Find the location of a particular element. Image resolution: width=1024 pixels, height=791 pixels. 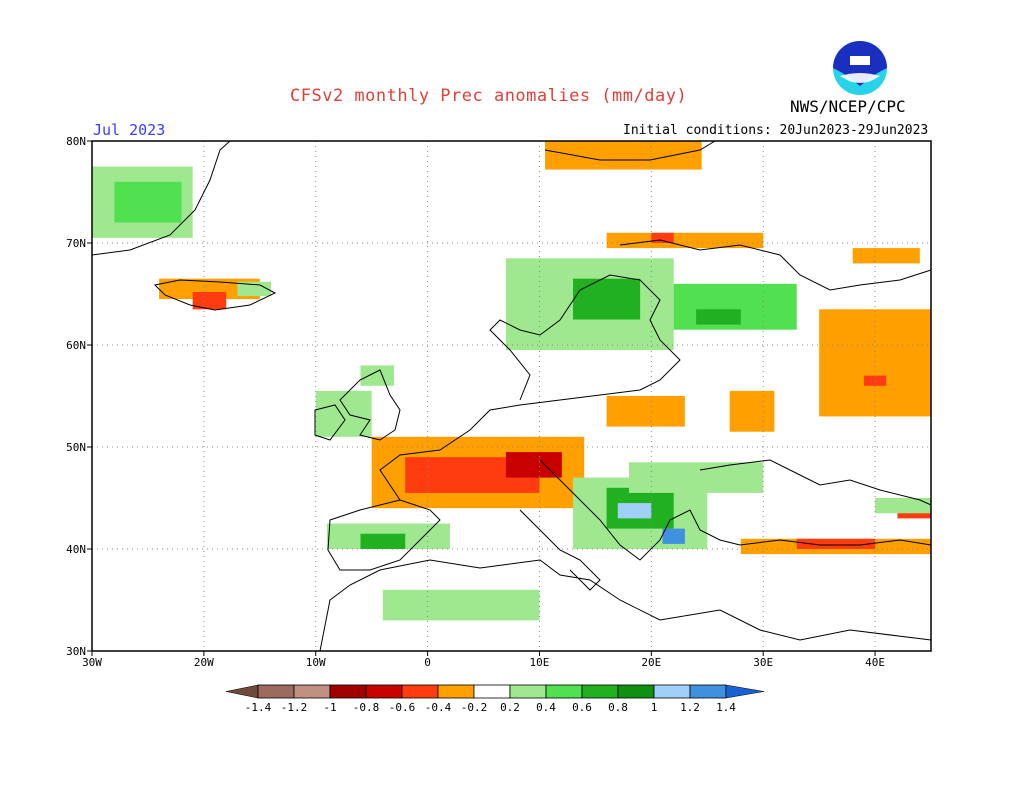

colorbar-label: -1 is located at coordinates (329, 707).